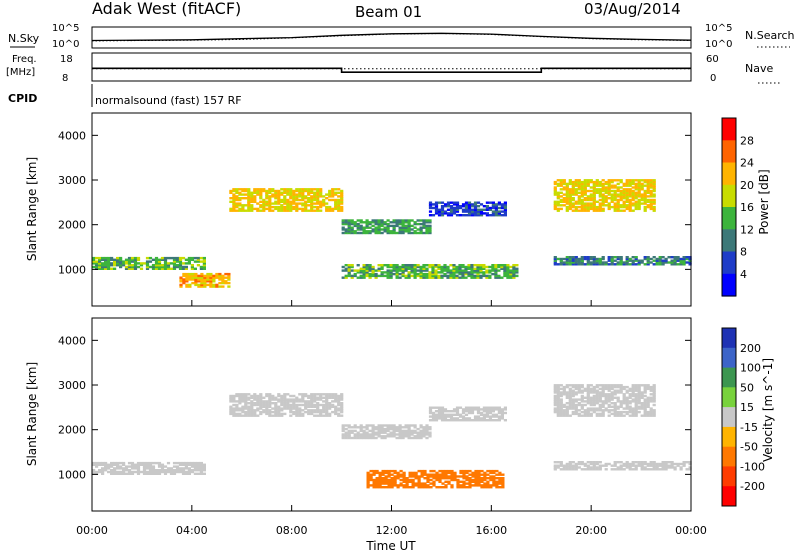  Describe the element at coordinates (391, 70) in the screenshot. I see `frequency-series` at that location.